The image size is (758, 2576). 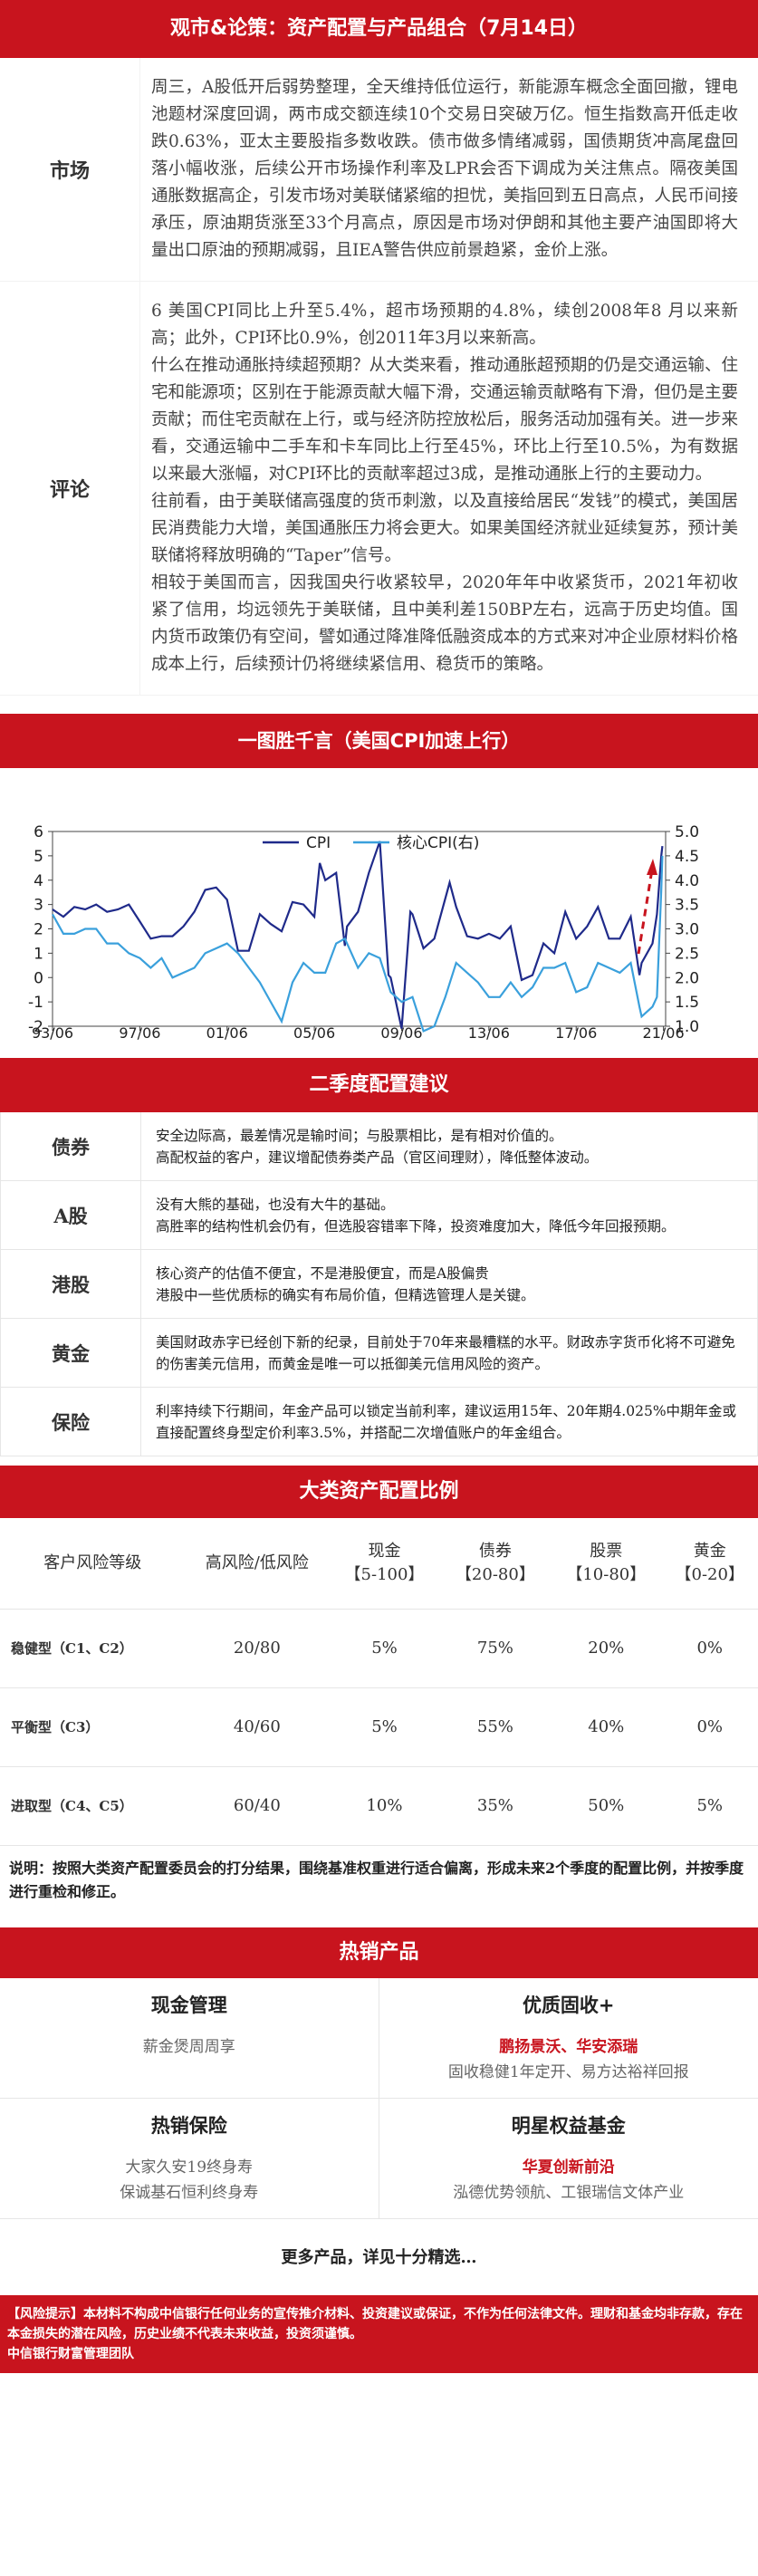 What do you see at coordinates (38, 930) in the screenshot?
I see `y-left-tick-label: 2` at bounding box center [38, 930].